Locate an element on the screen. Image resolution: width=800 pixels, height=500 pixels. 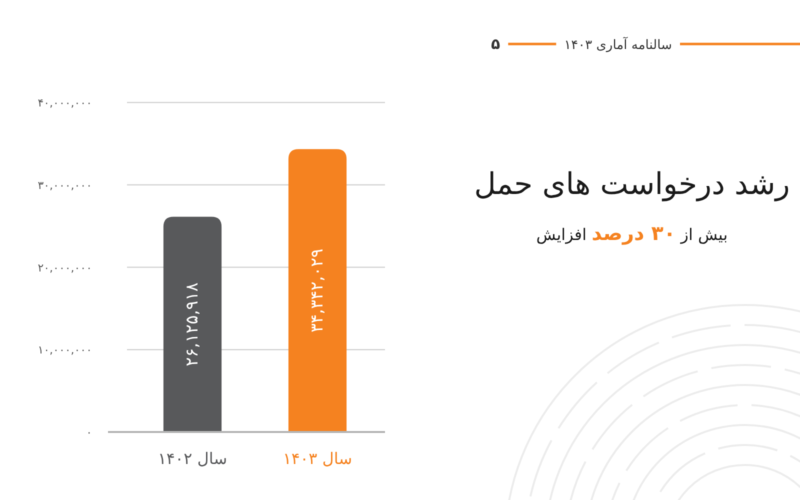
x-tick-label: سال ۱۴۰۲ is located at coordinates (193, 458).